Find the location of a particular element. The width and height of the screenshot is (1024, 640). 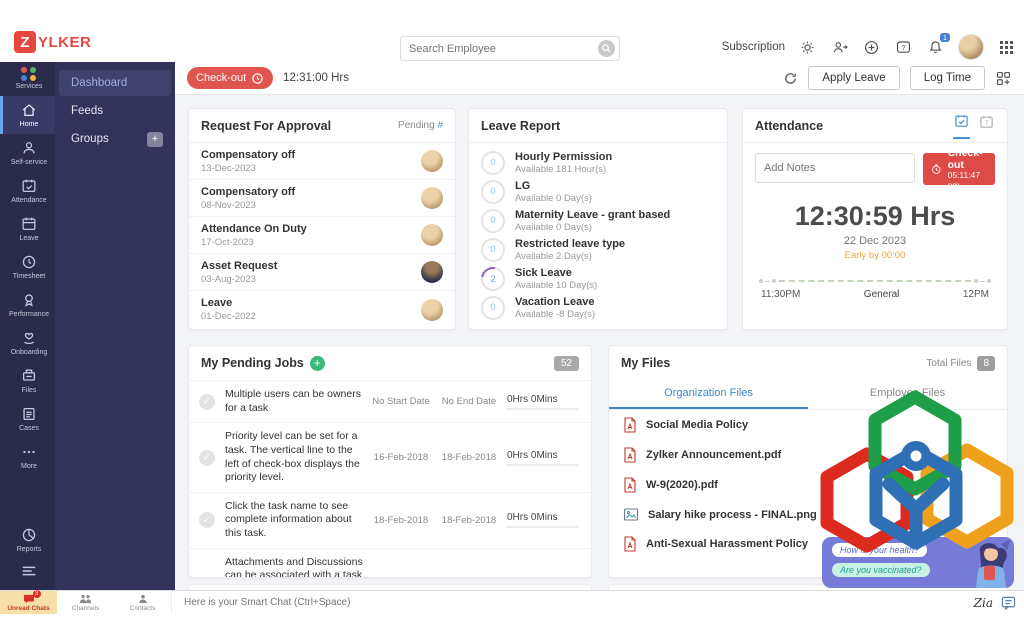

zylker-logo: Z YLKER is located at coordinates (52, 42).